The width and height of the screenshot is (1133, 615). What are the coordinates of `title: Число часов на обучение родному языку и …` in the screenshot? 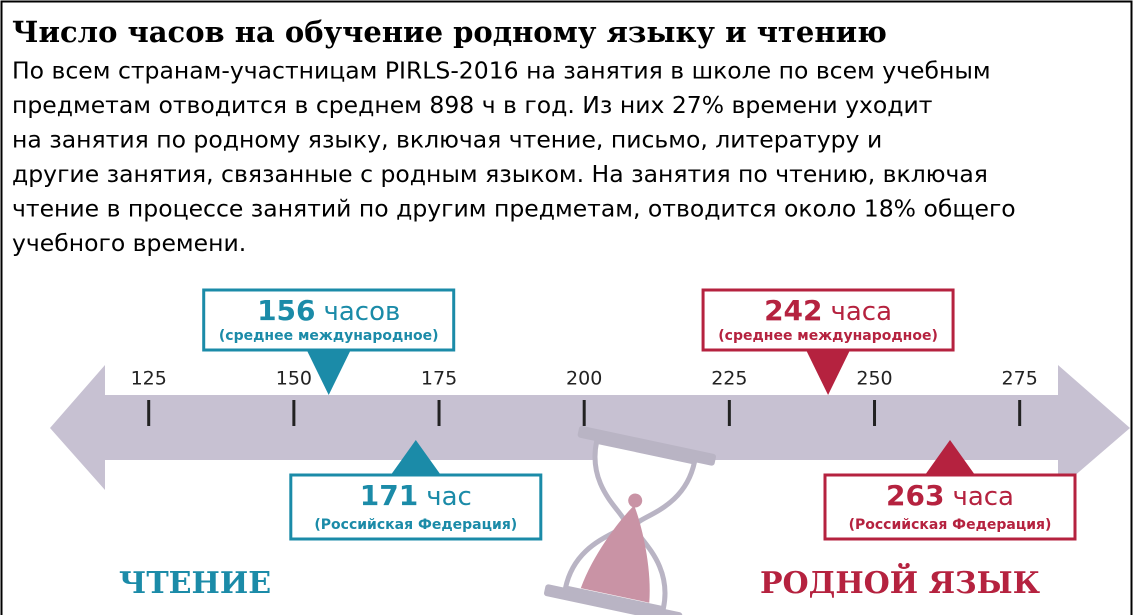 It's located at (449, 32).